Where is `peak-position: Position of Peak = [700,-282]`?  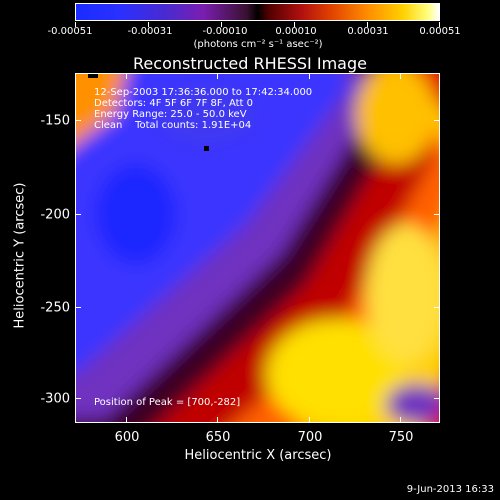 peak-position: Position of Peak = [700,-282] is located at coordinates (167, 402).